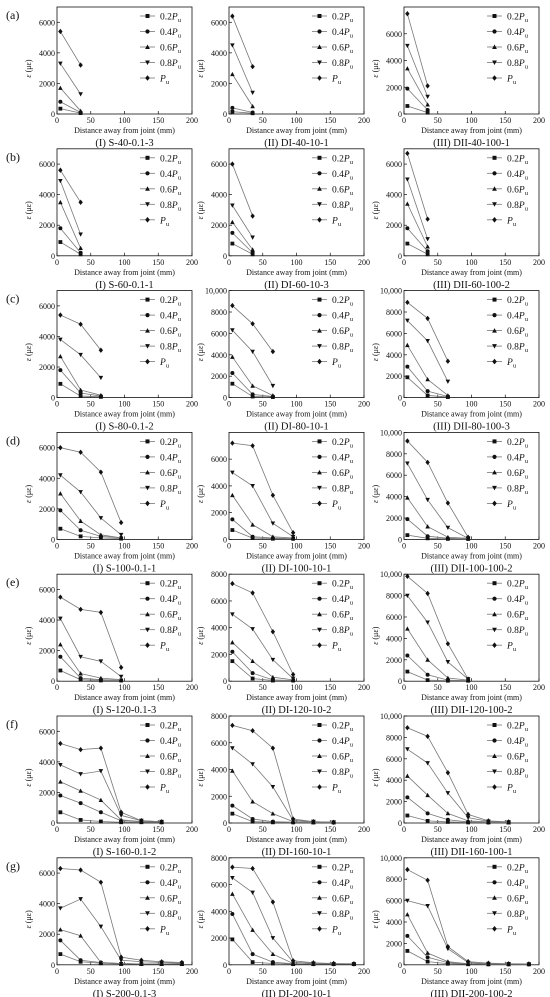 The height and width of the screenshot is (997, 550). What do you see at coordinates (70, 186) in the screenshot?
I see `series-diamond` at bounding box center [70, 186].